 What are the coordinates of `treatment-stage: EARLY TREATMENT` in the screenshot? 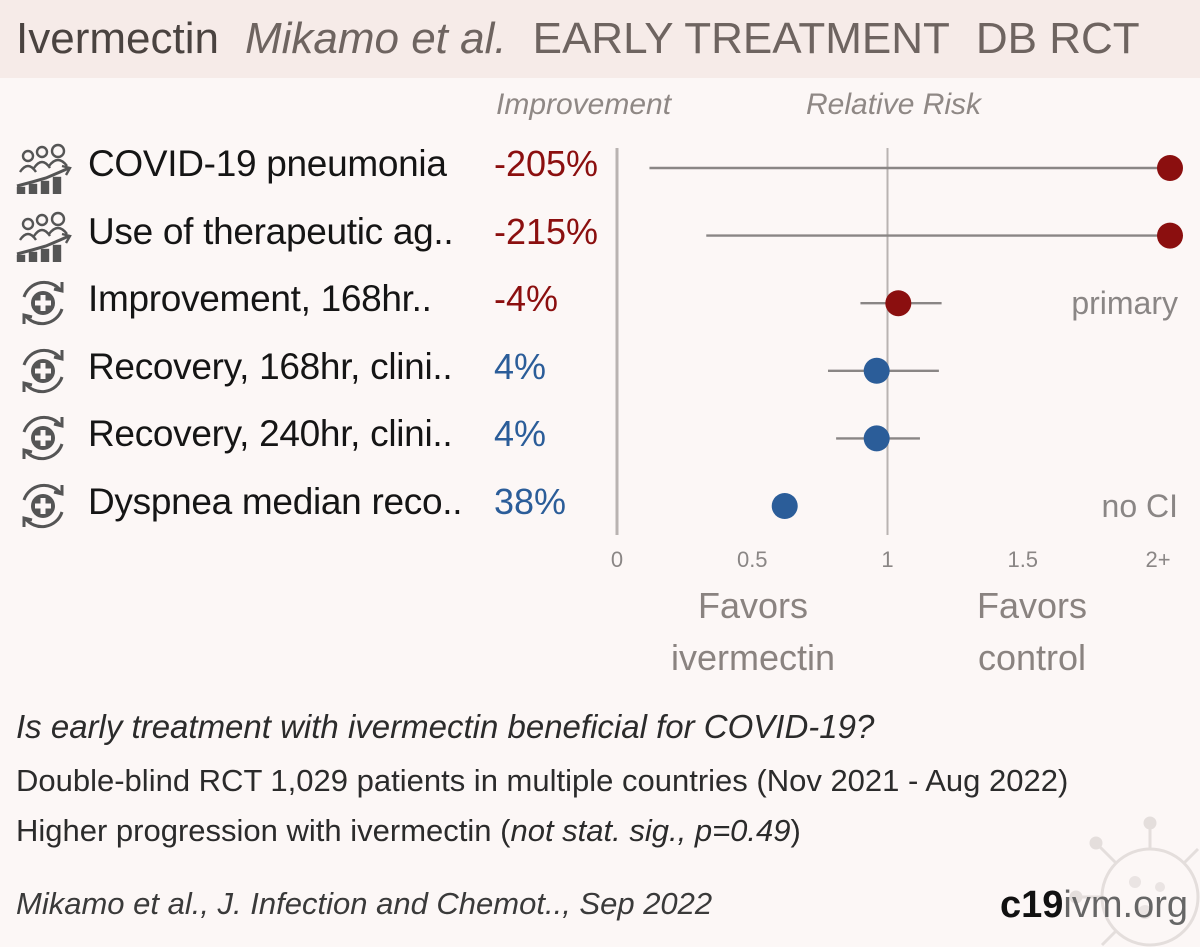 It's located at (741, 38).